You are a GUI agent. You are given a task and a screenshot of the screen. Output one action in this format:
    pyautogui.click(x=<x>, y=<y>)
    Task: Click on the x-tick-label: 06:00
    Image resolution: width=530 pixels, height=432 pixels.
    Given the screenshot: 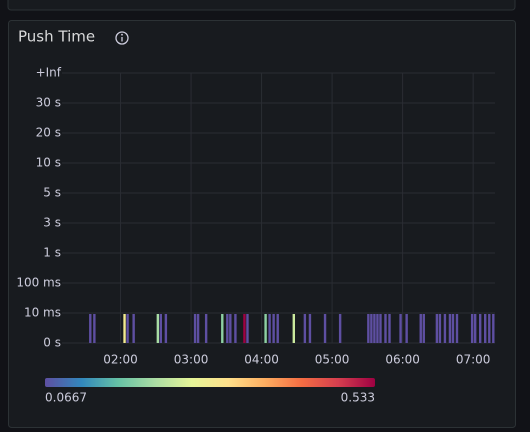 What is the action you would take?
    pyautogui.click(x=402, y=360)
    